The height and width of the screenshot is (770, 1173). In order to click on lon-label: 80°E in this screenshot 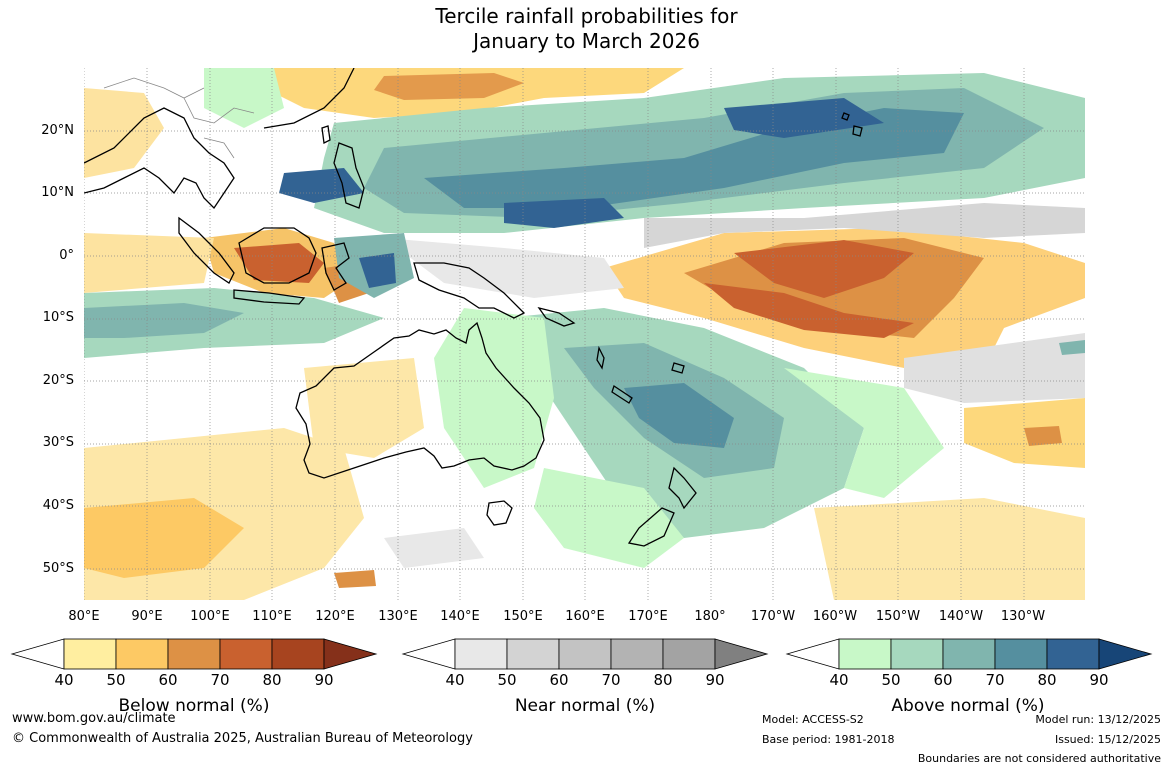, I will do `click(84, 616)`.